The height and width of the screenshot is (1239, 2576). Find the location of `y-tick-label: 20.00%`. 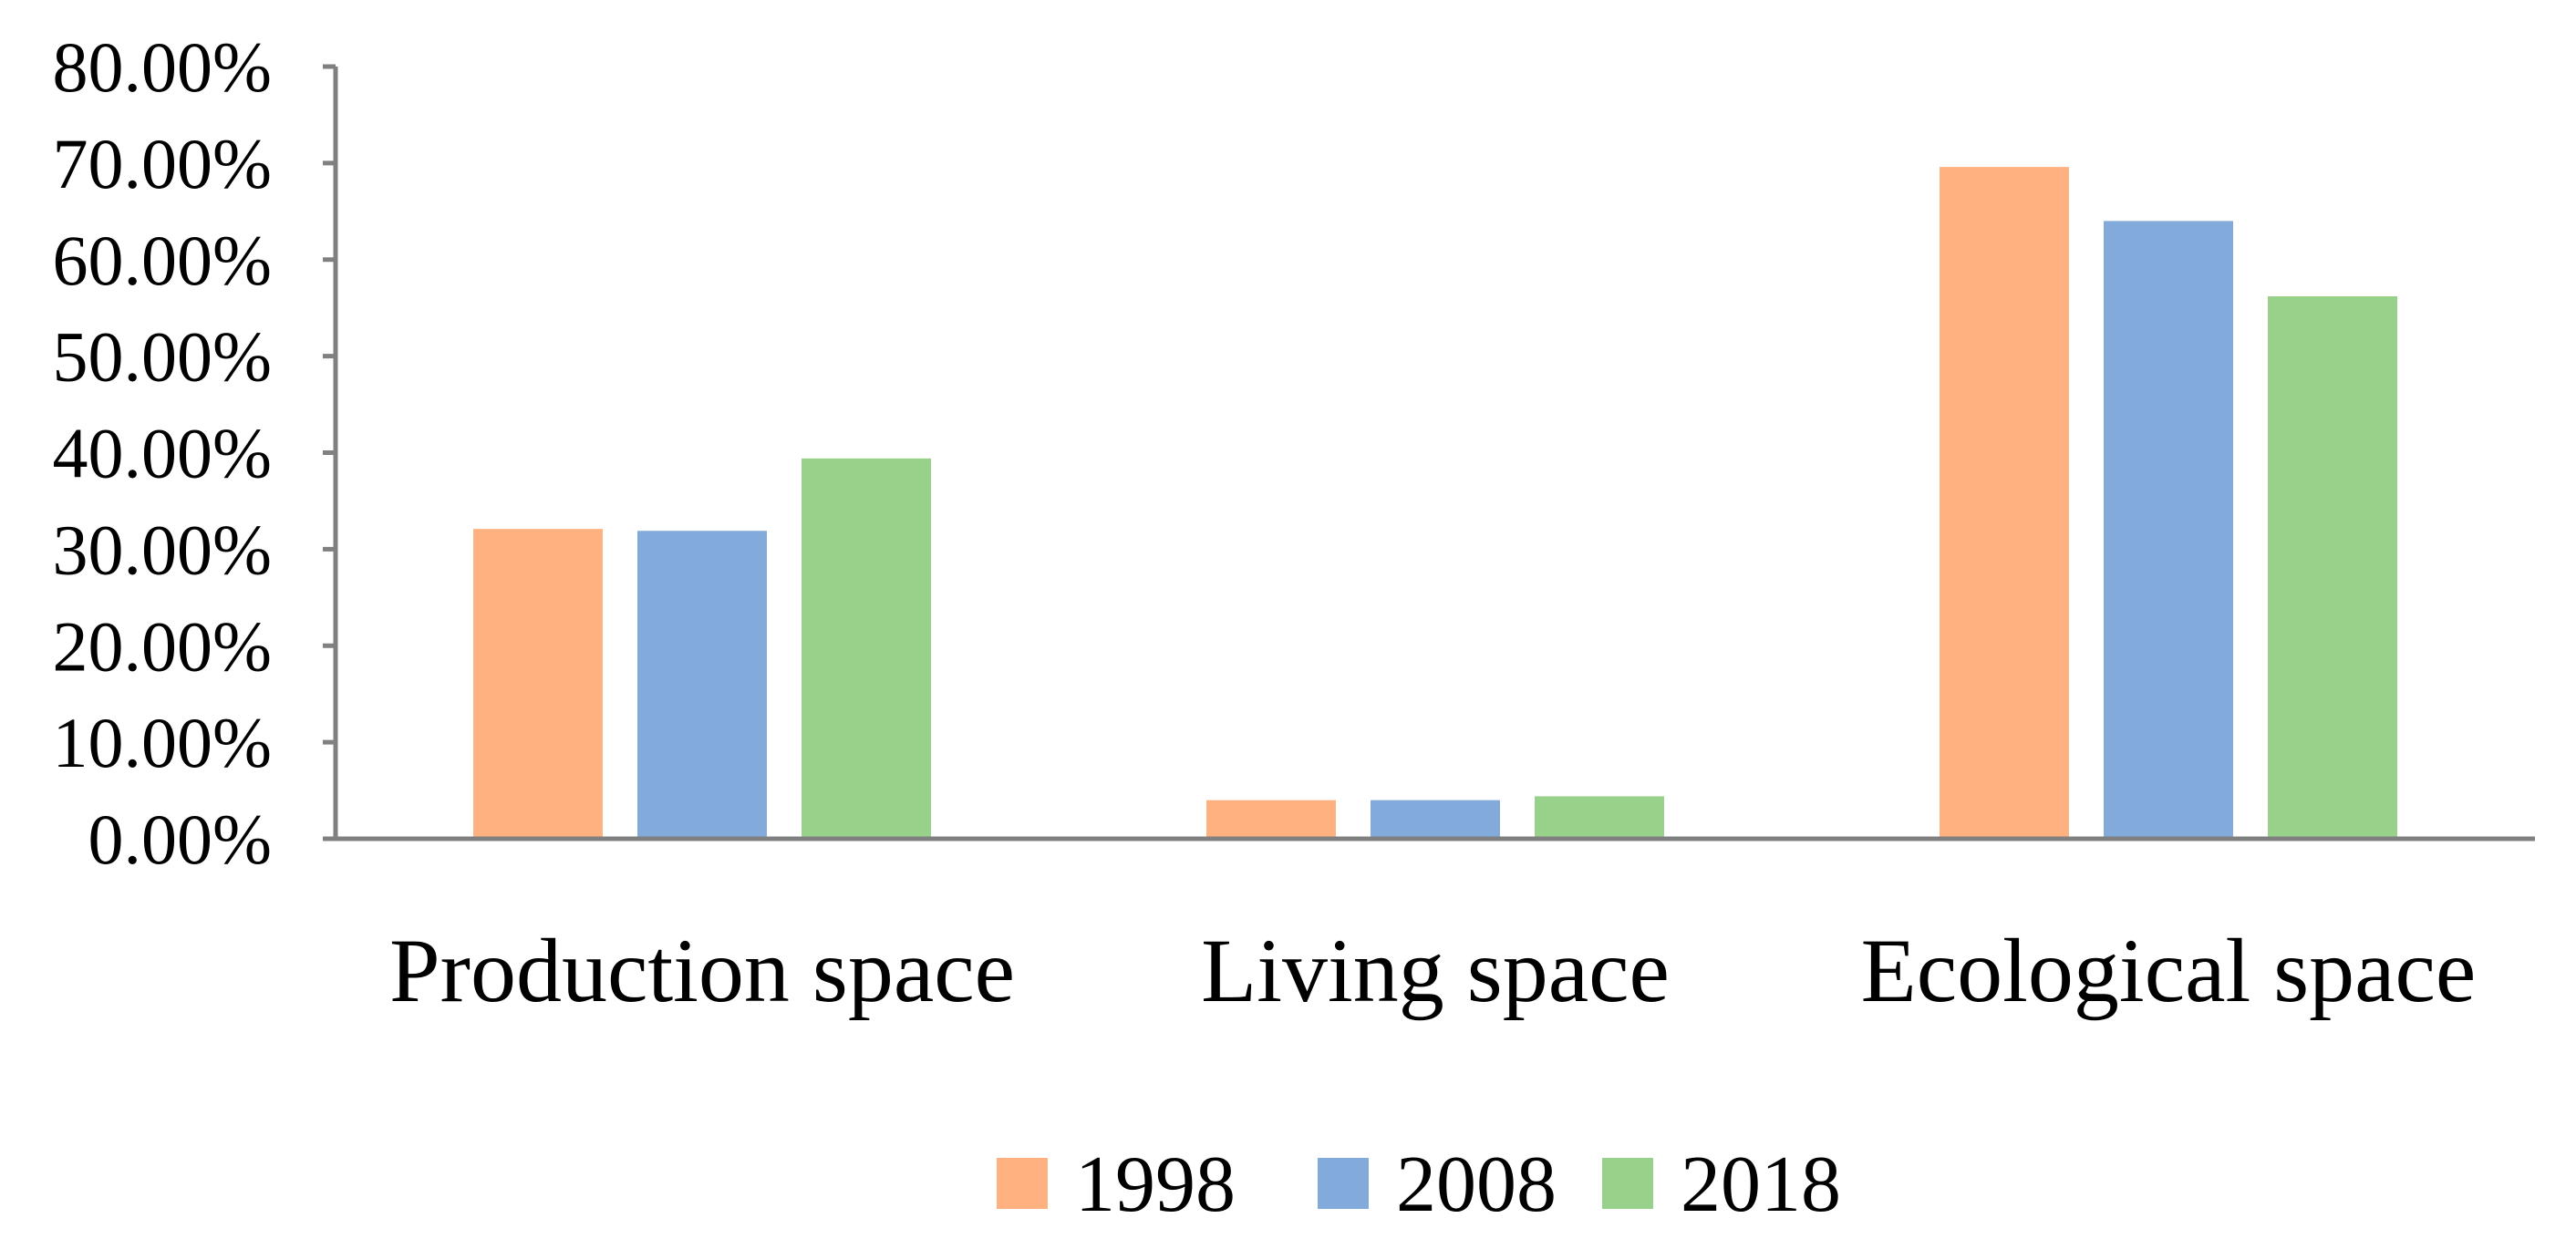

y-tick-label: 20.00% is located at coordinates (162, 646).